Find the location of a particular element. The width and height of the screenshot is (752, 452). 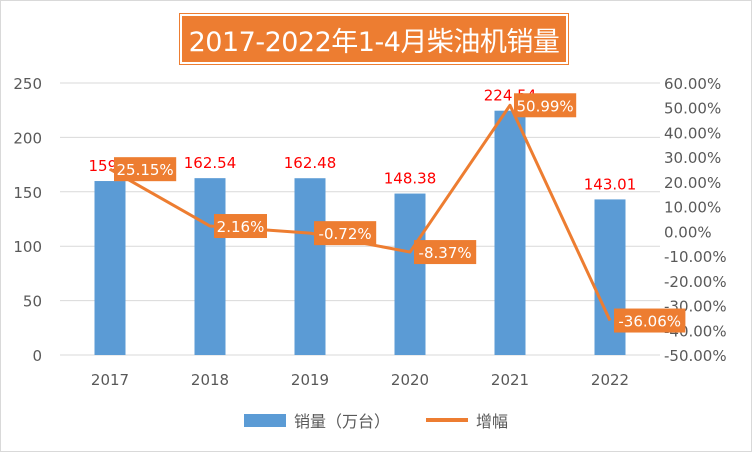

chart-title-box: 2017-2022年1-4月柴油机销量 is located at coordinates (374, 39).